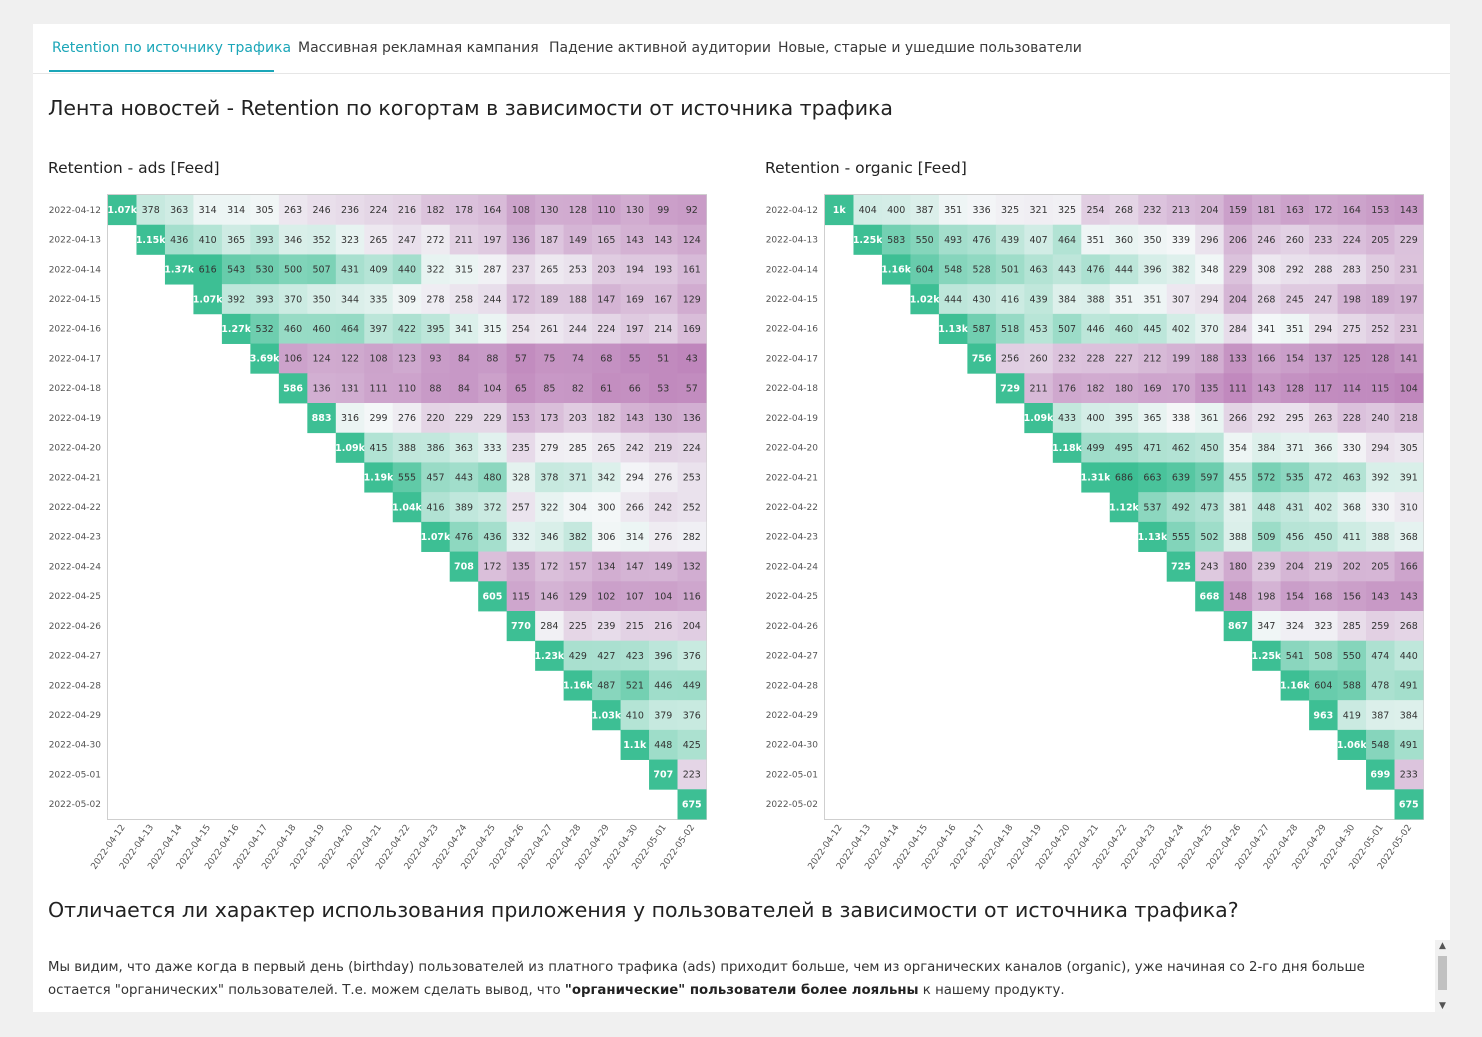  I want to click on heatmap-cell-label: 306, so click(606, 537).